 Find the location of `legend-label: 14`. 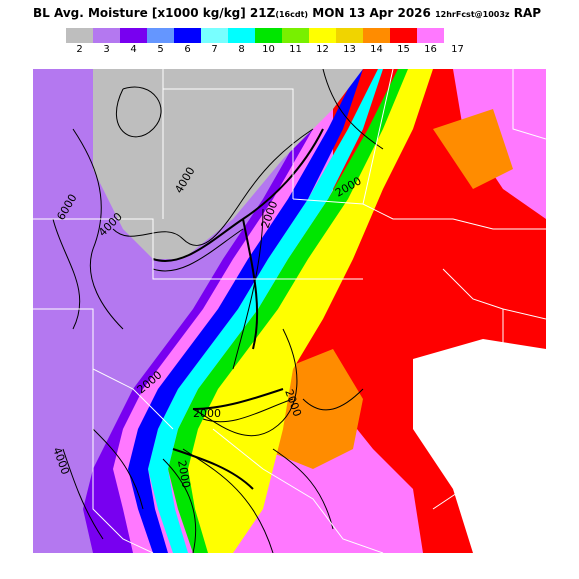

legend-label: 14 is located at coordinates (376, 49).